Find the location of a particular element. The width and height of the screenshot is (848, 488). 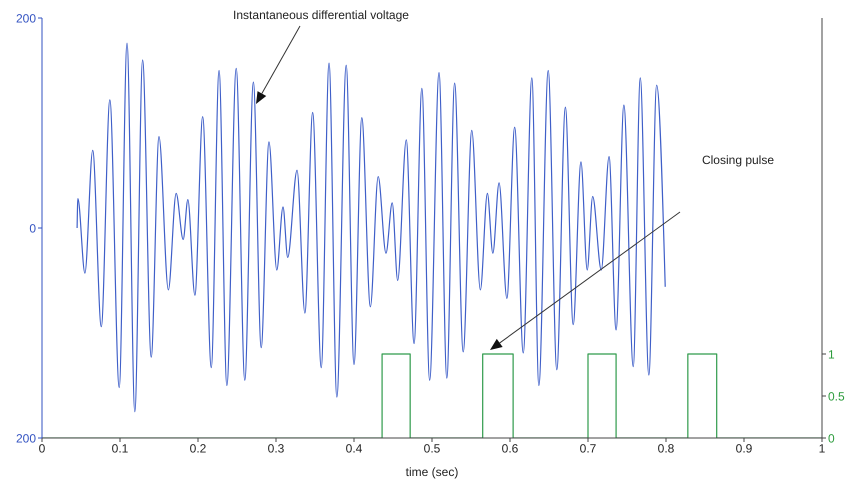

x-tick-label: 0.1 is located at coordinates (120, 449).